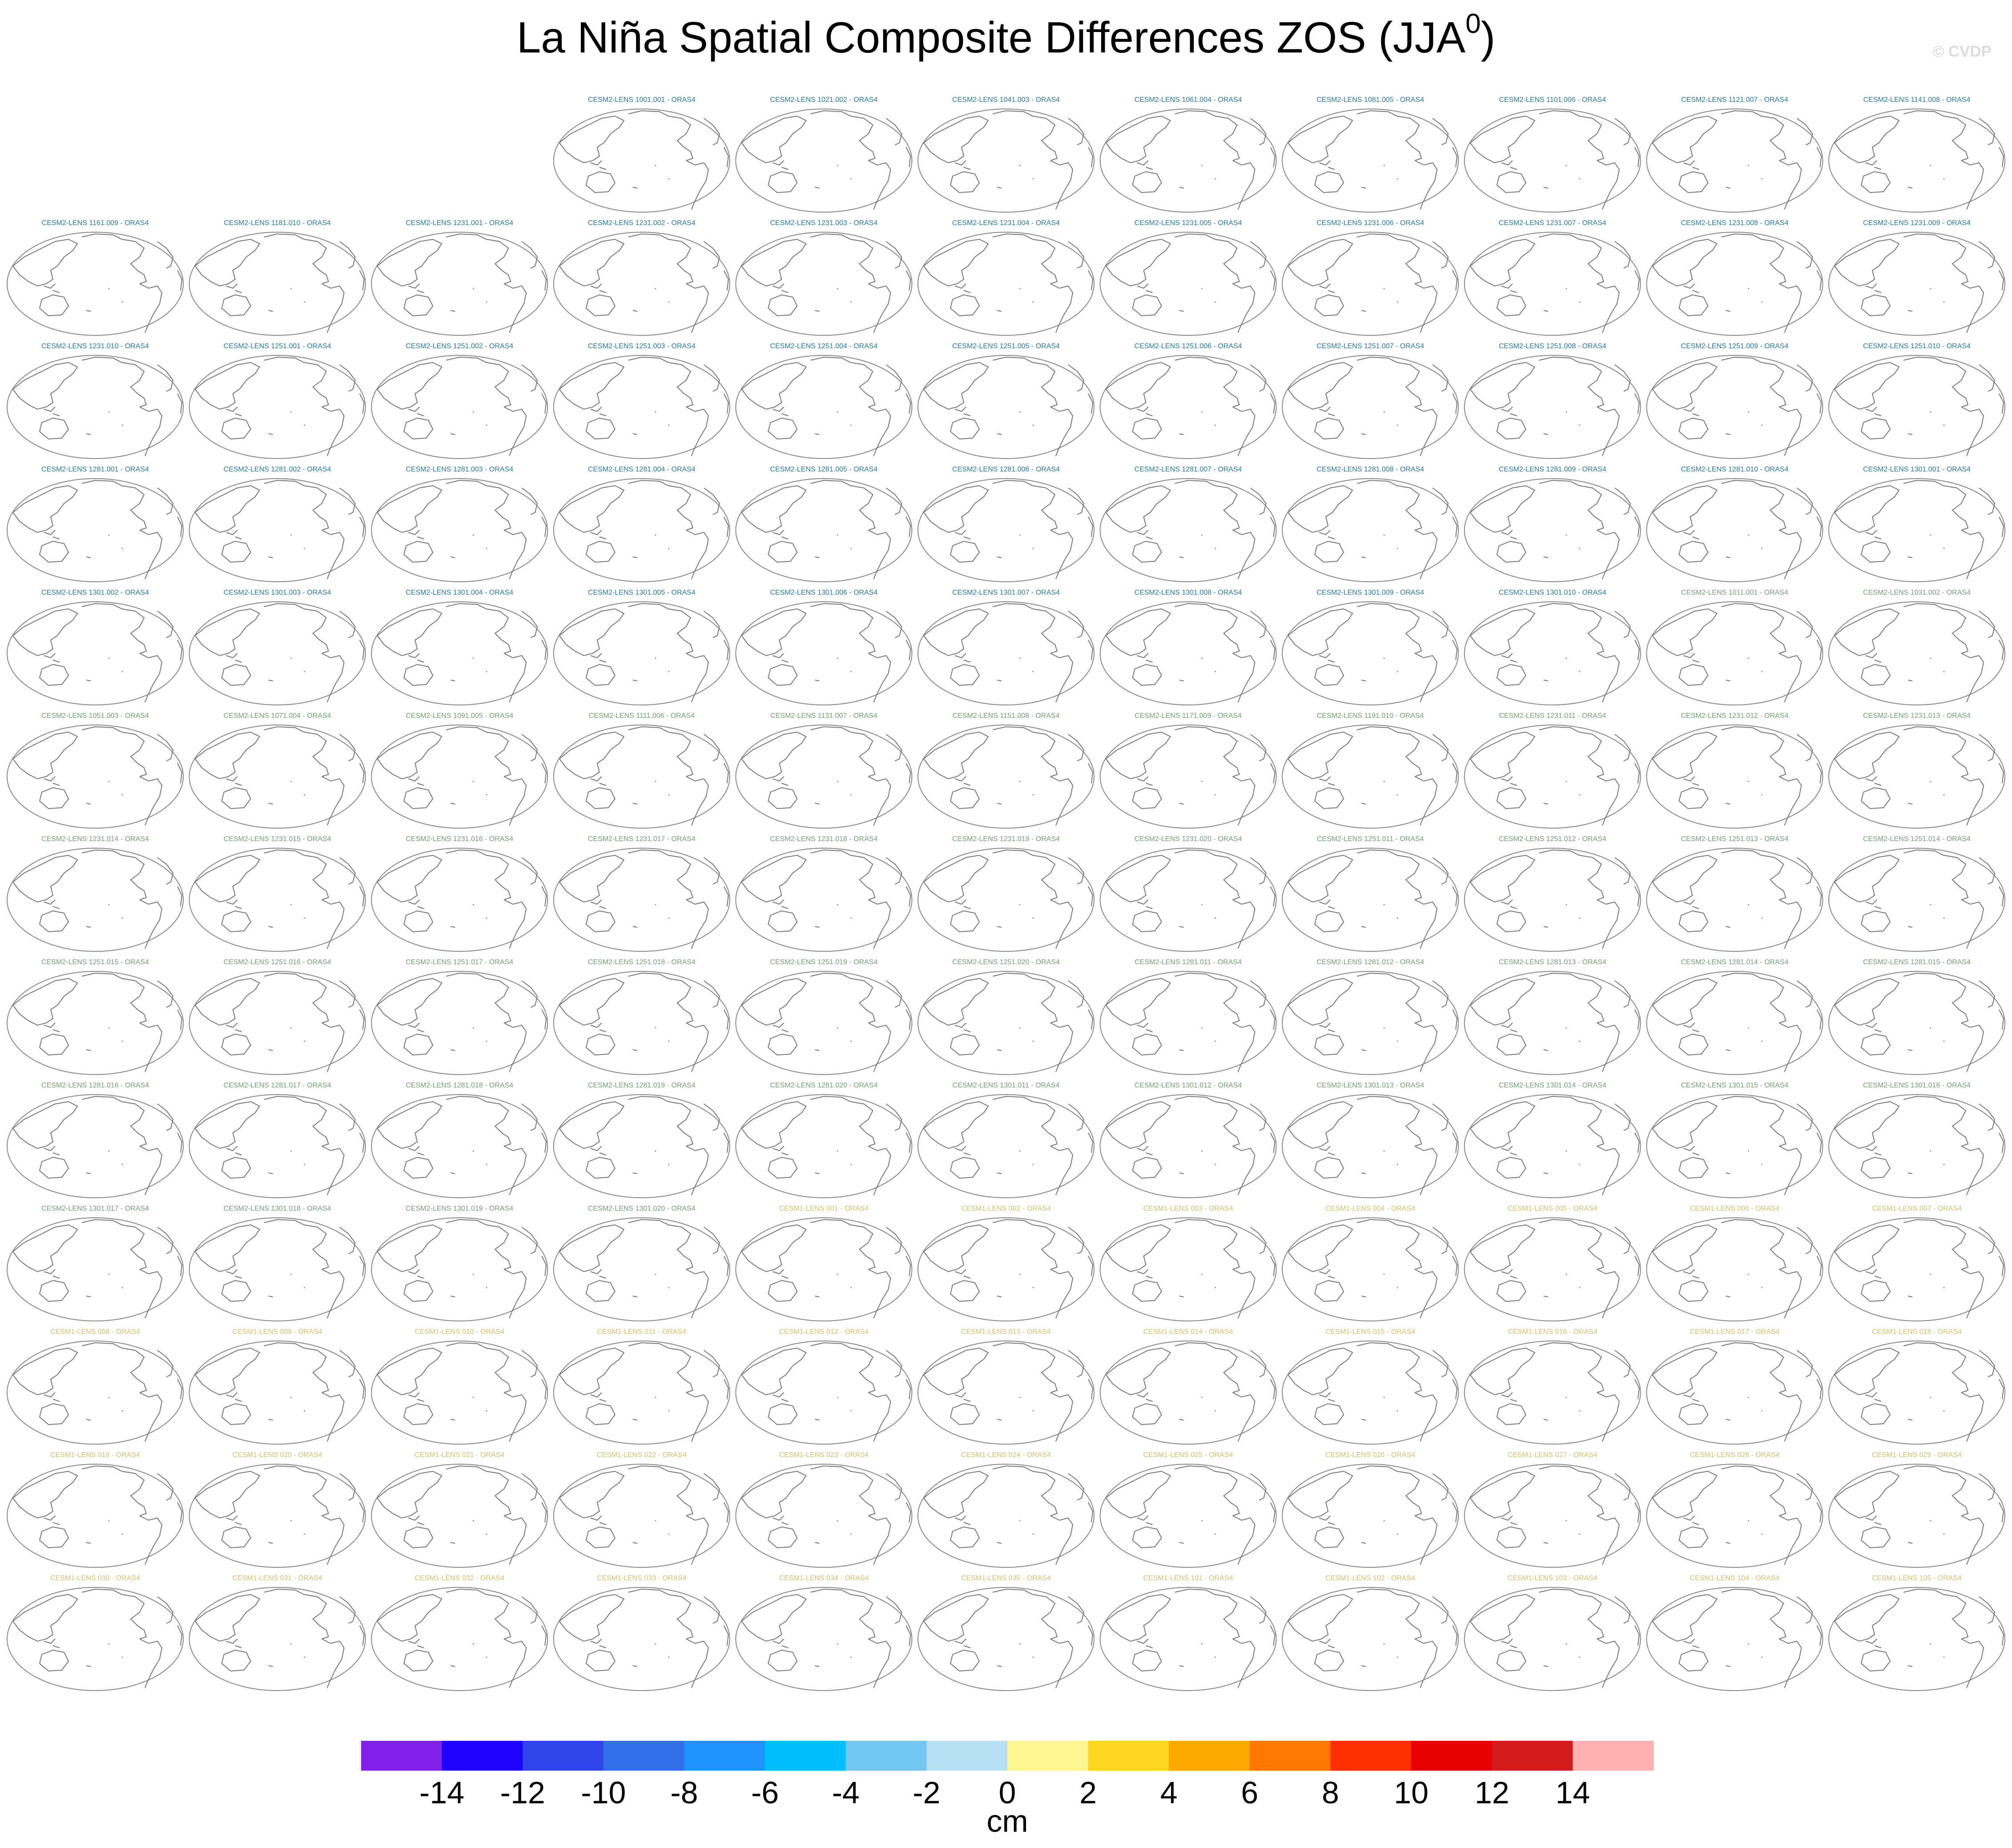 This screenshot has width=2012, height=1848. What do you see at coordinates (1370, 716) in the screenshot?
I see `panel-label: CESM2-LENS 1191.010 - ORAS4` at bounding box center [1370, 716].